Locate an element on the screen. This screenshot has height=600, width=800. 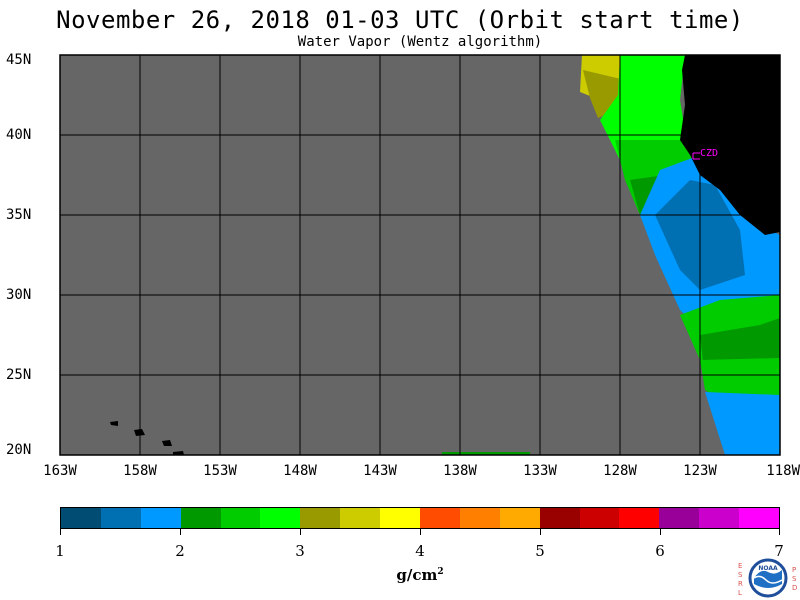
lat-label-25n: 25N is located at coordinates (19, 375).